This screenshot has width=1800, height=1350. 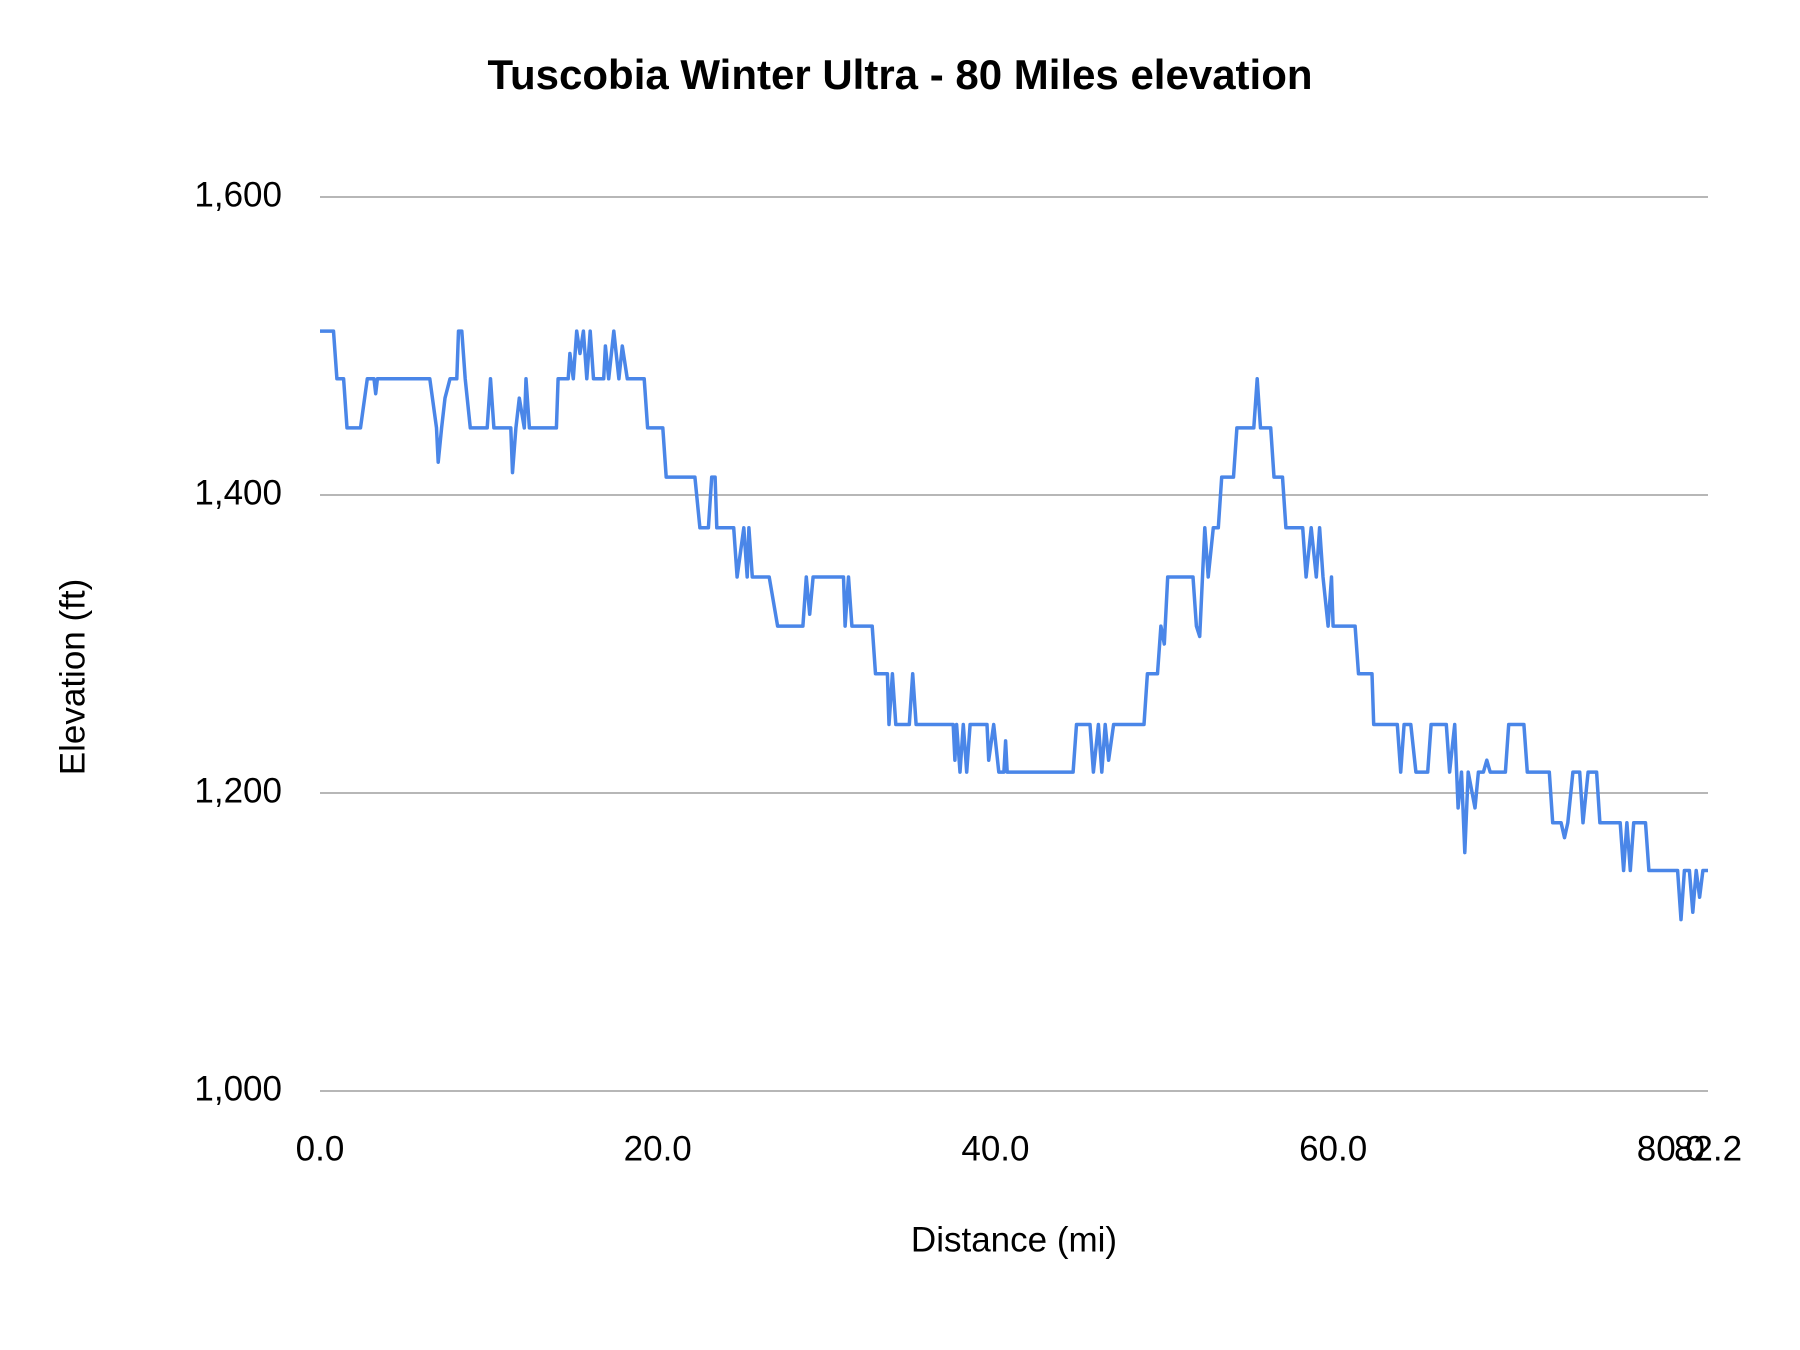 I want to click on x-tick-label: 0.0, so click(x=320, y=1148).